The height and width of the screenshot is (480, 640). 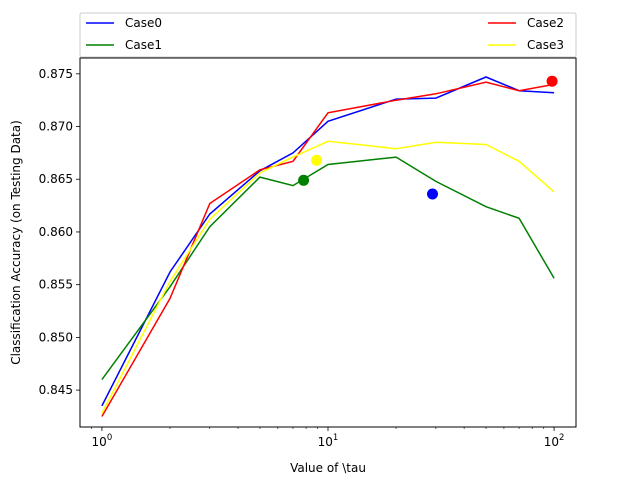 I want to click on x-tick-label: 10², so click(x=554, y=441).